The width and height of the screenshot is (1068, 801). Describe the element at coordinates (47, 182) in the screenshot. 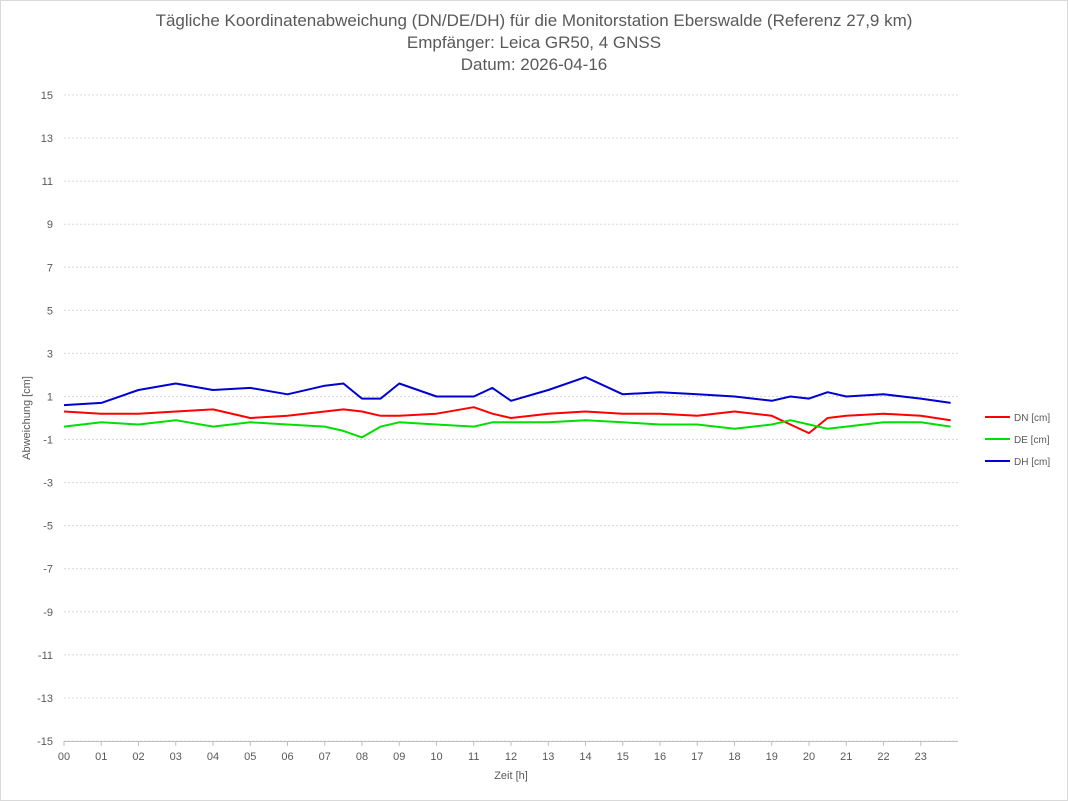

I see `y-tick-label: 11` at that location.